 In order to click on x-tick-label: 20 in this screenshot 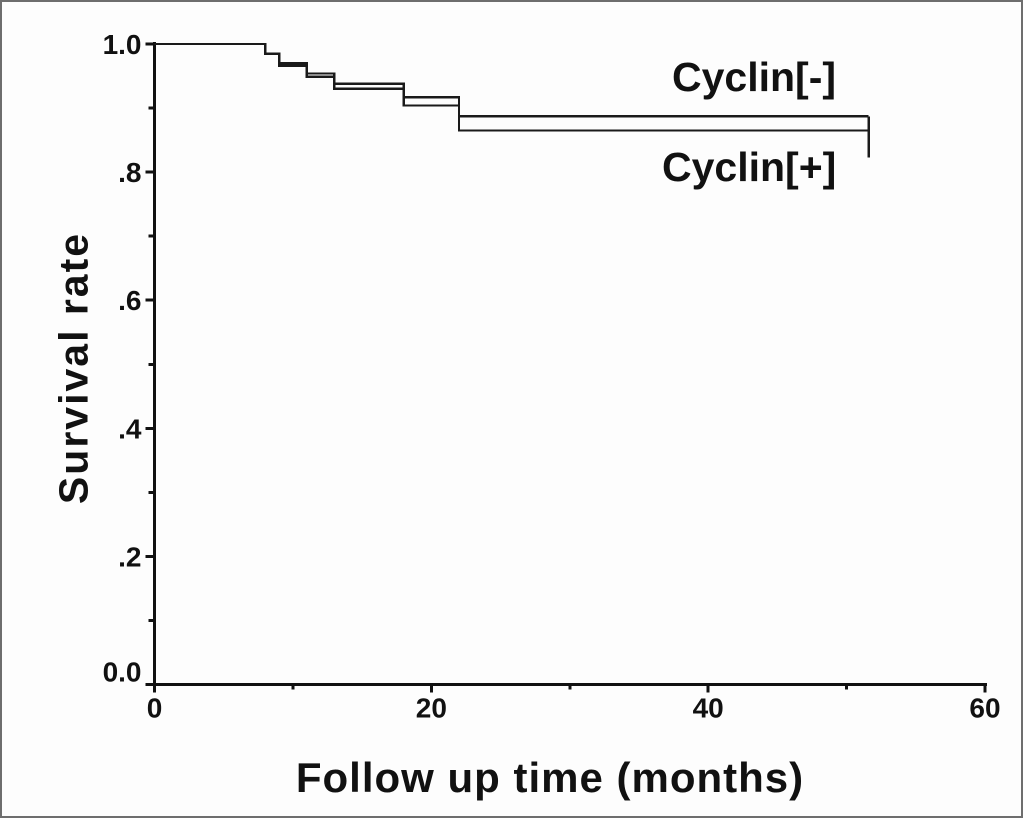, I will do `click(431, 708)`.